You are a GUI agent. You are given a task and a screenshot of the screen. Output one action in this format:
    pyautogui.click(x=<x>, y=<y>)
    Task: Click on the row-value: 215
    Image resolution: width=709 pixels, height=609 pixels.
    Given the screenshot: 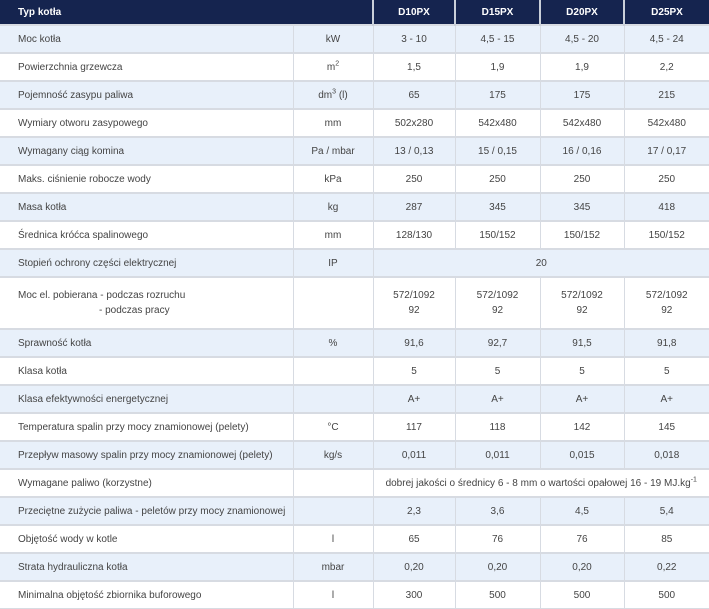 What is the action you would take?
    pyautogui.click(x=666, y=95)
    